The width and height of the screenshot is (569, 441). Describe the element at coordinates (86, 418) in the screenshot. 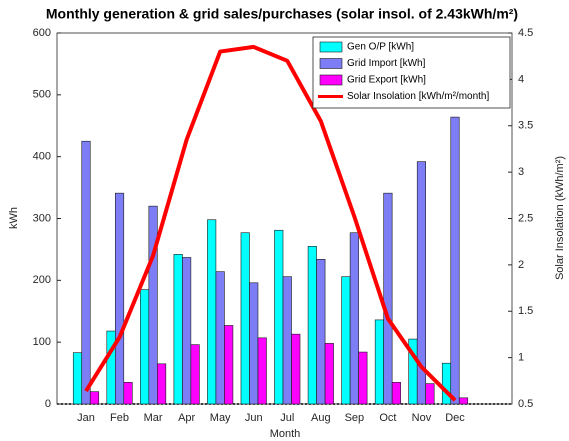

I see `x-tick-label: Jan` at that location.